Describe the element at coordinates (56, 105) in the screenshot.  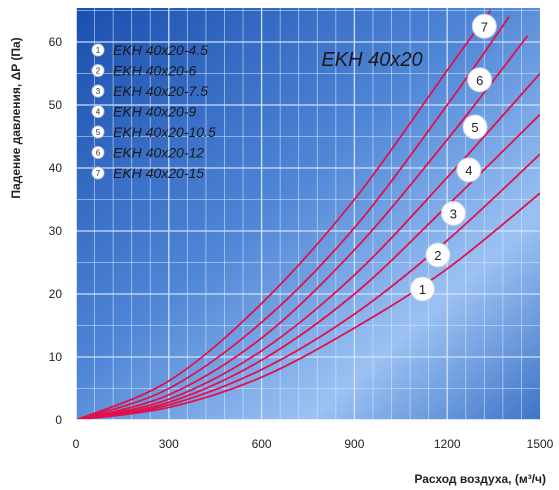
I see `y-tick-label: 50` at that location.